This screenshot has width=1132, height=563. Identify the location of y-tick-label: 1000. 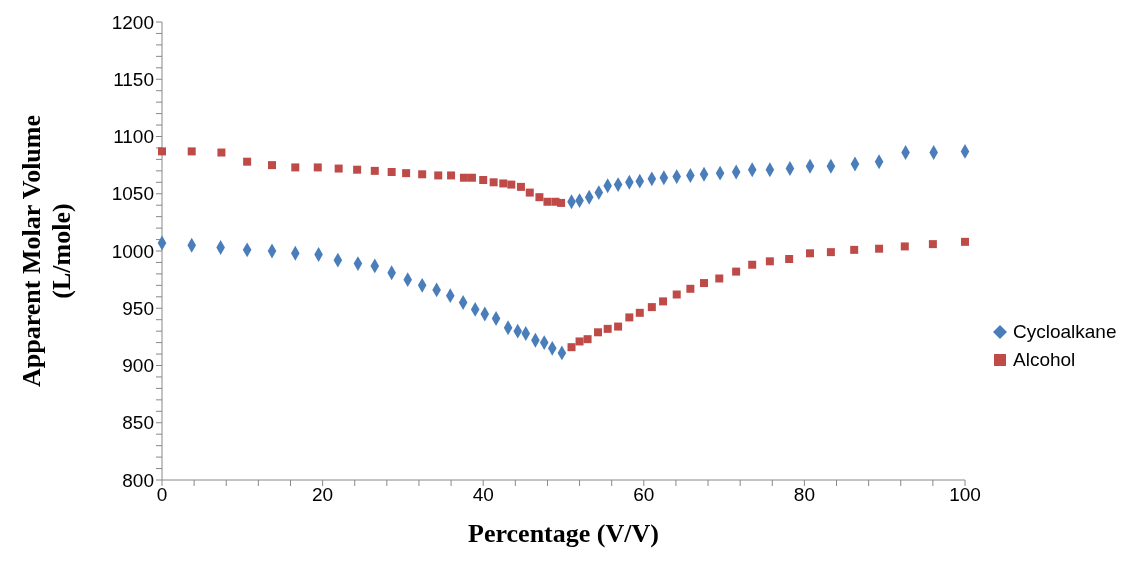
(132, 251).